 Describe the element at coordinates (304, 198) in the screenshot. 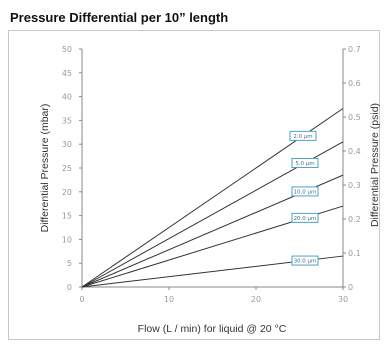

I see `series-labels-group: 2.0 µm 5.0 µm 10.0 µm 20.0 µm 30.0 µm` at that location.